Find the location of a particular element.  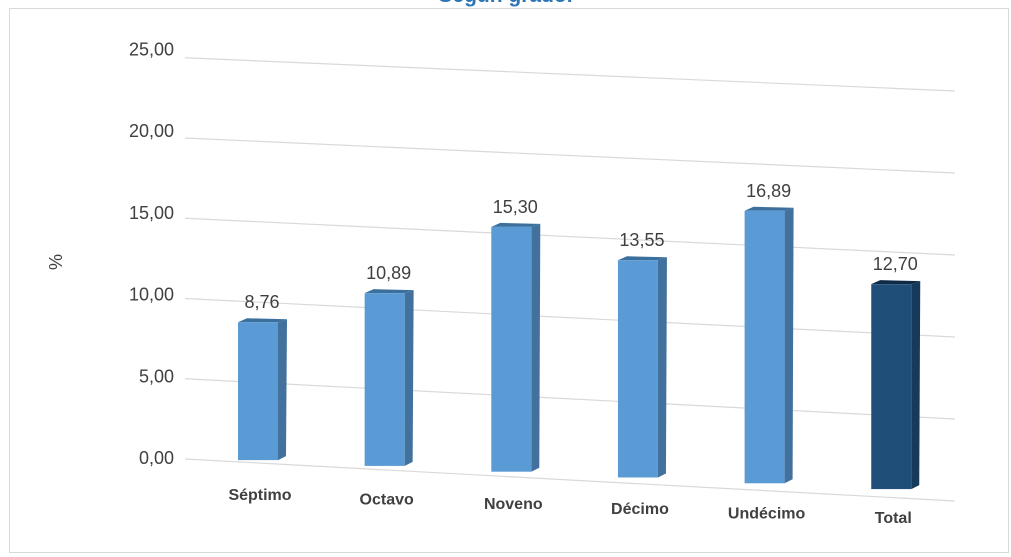

y-axis-ticks: 0,00 5,00 10,00 15,00 20,00 25,00 is located at coordinates (151, 253).